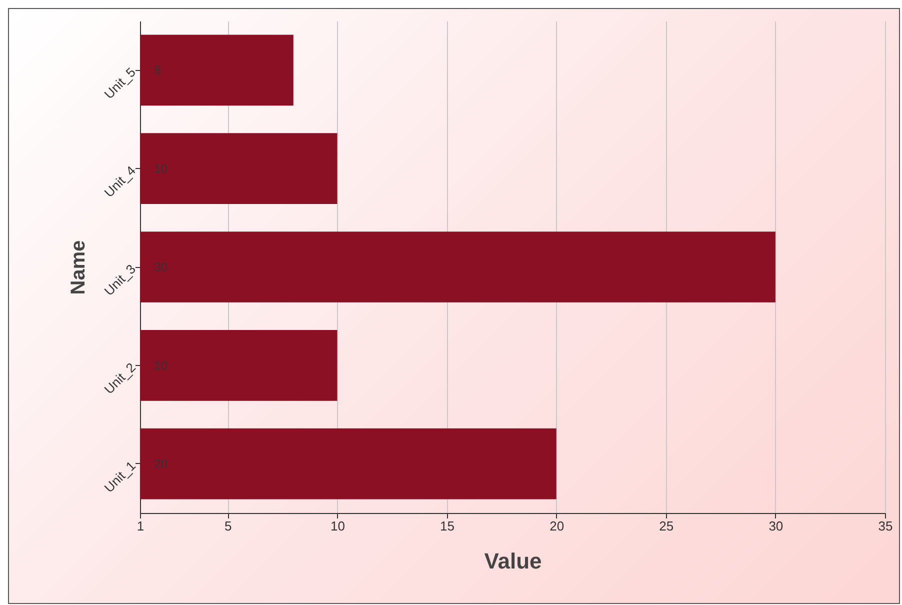  Describe the element at coordinates (157, 70) in the screenshot. I see `data-label: 8` at that location.